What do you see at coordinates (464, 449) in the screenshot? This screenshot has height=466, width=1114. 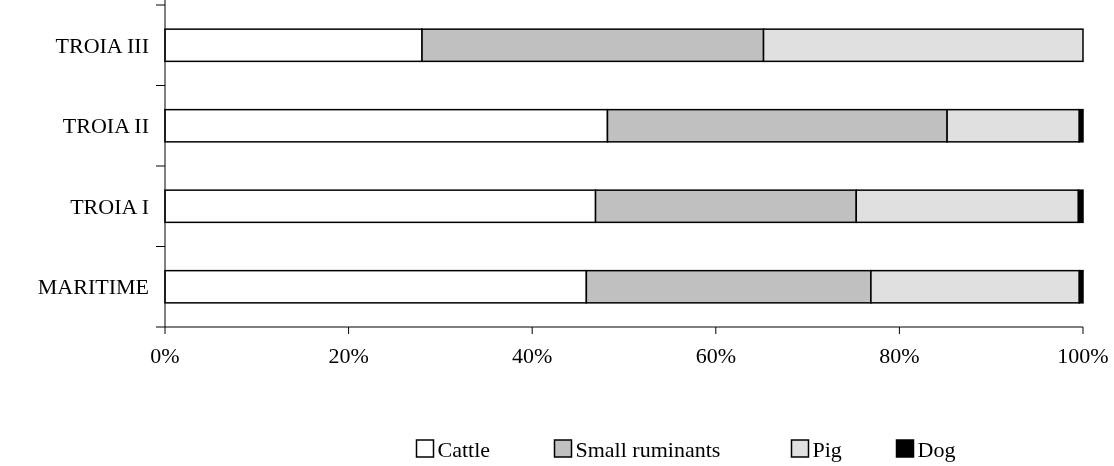 I see `legend-label: Cattle` at bounding box center [464, 449].